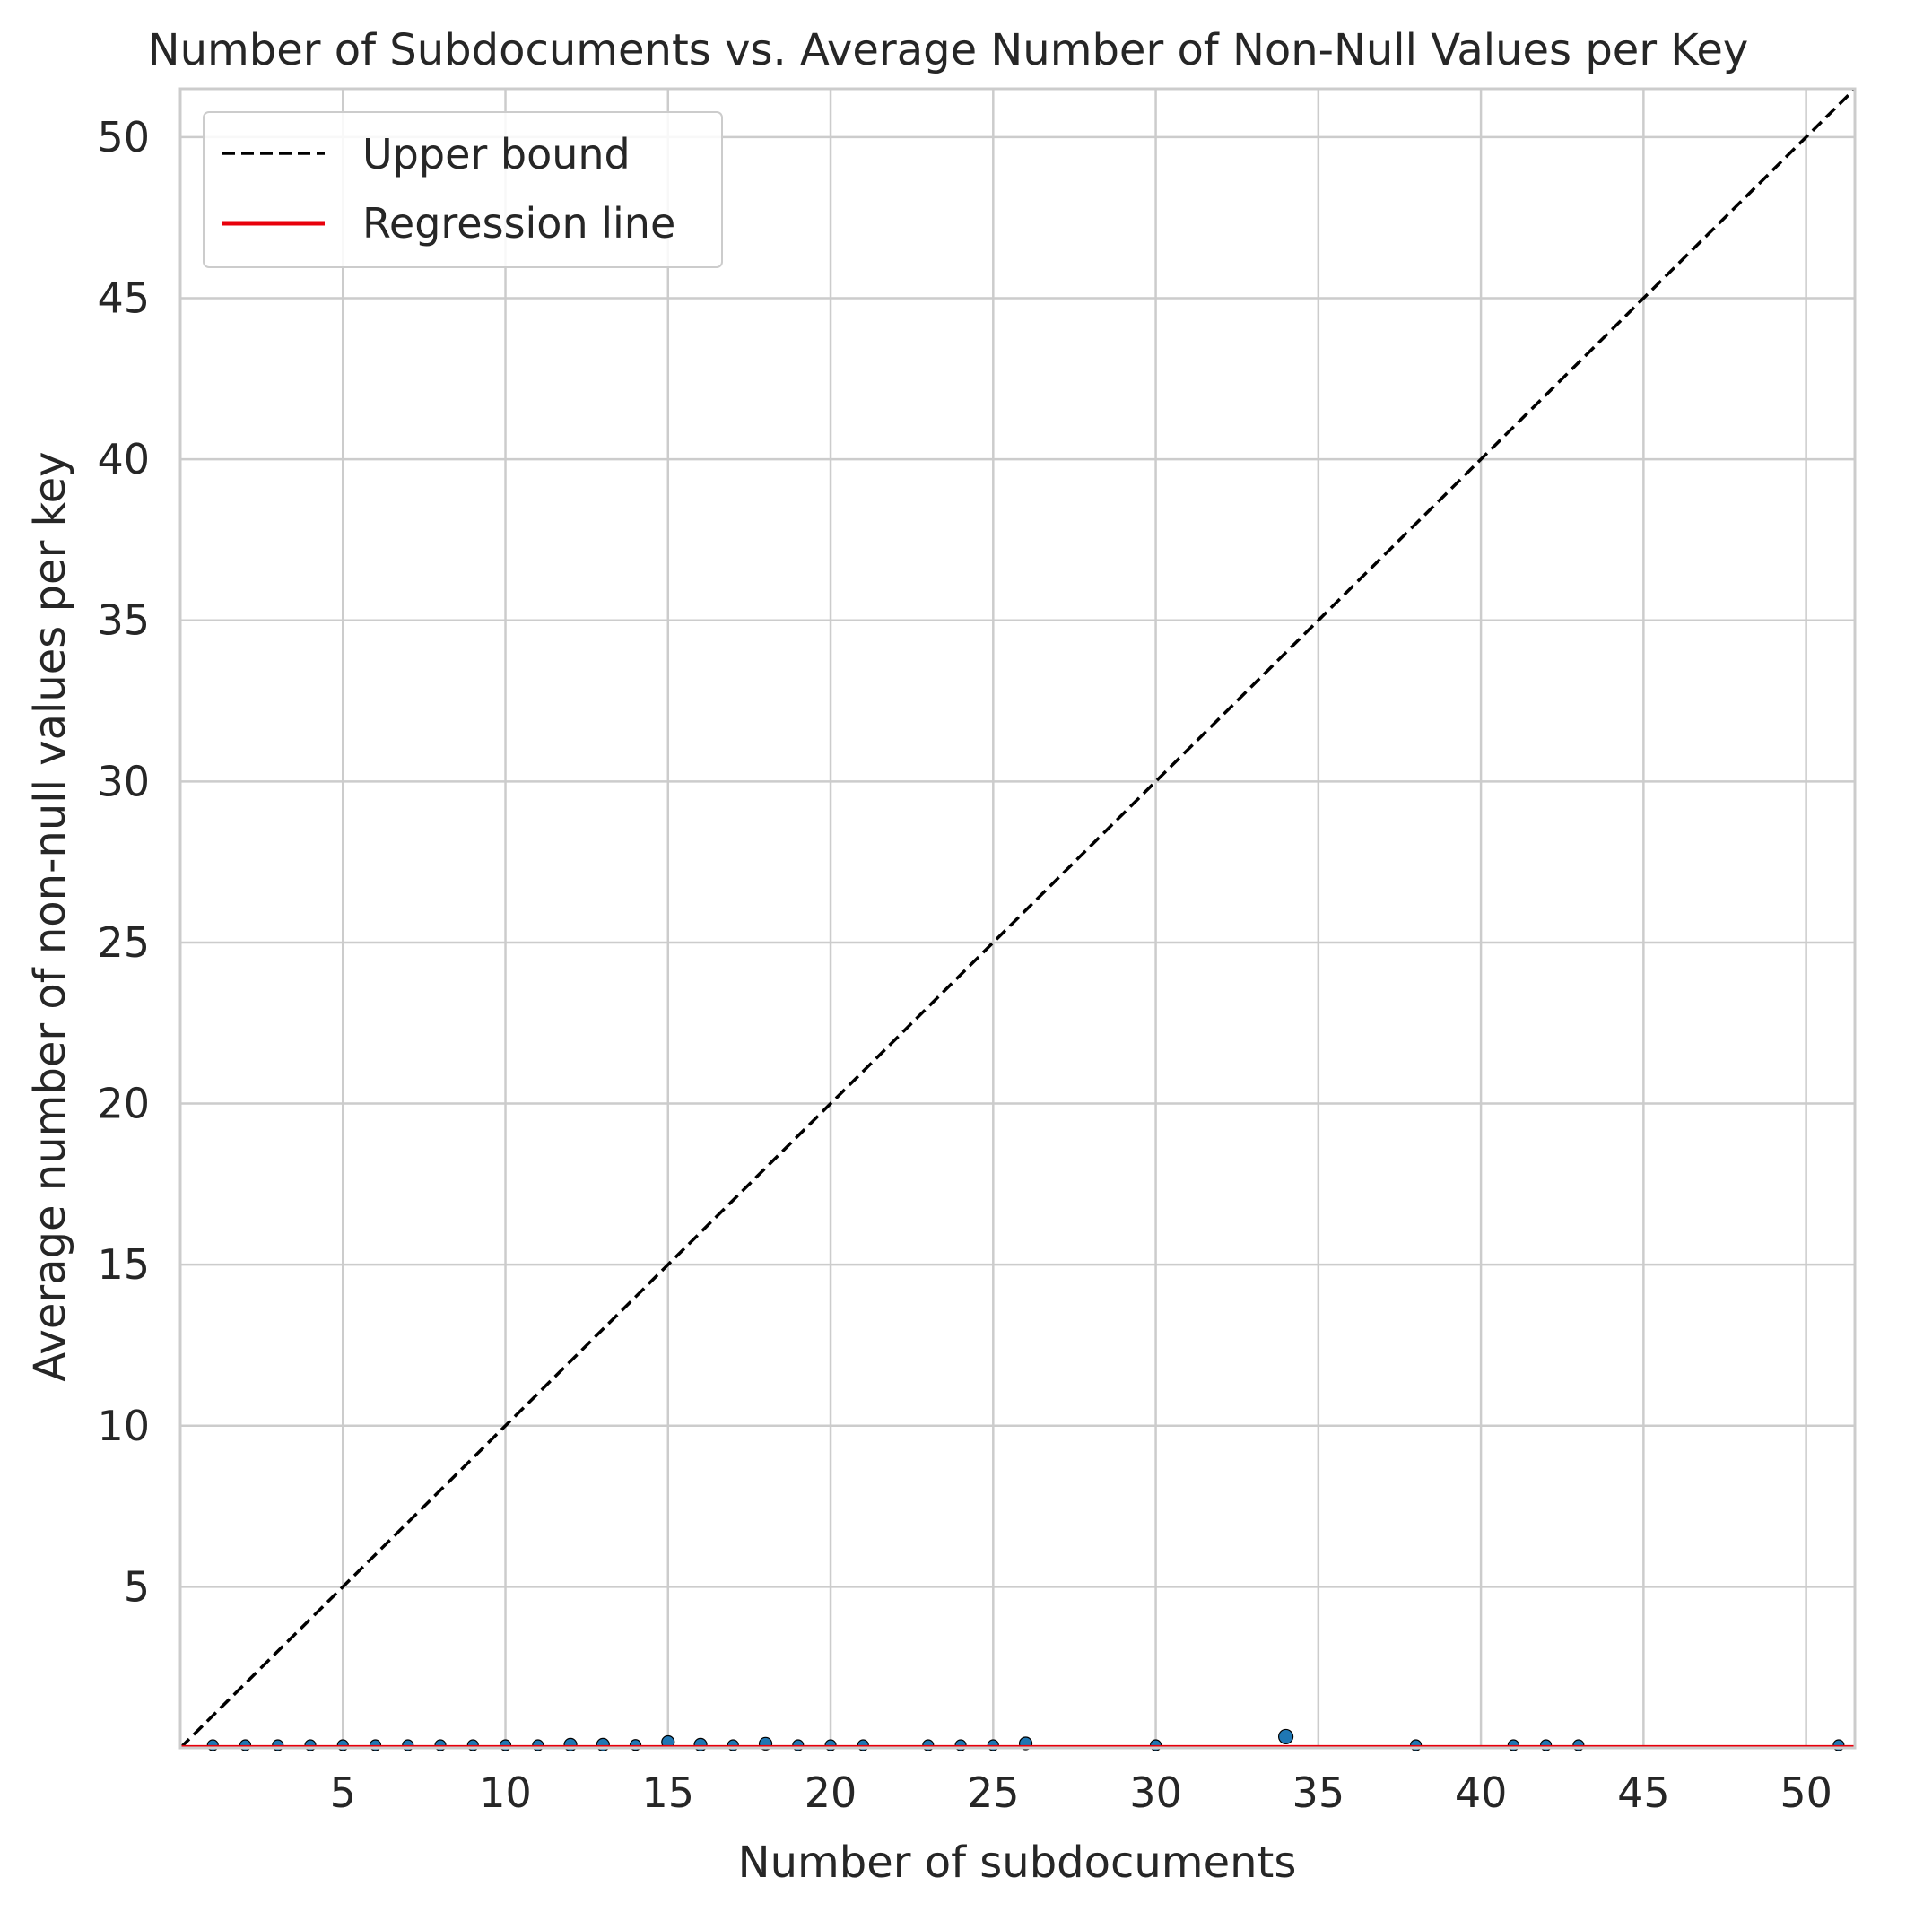  What do you see at coordinates (123, 781) in the screenshot?
I see `y-tick-label: 30` at bounding box center [123, 781].